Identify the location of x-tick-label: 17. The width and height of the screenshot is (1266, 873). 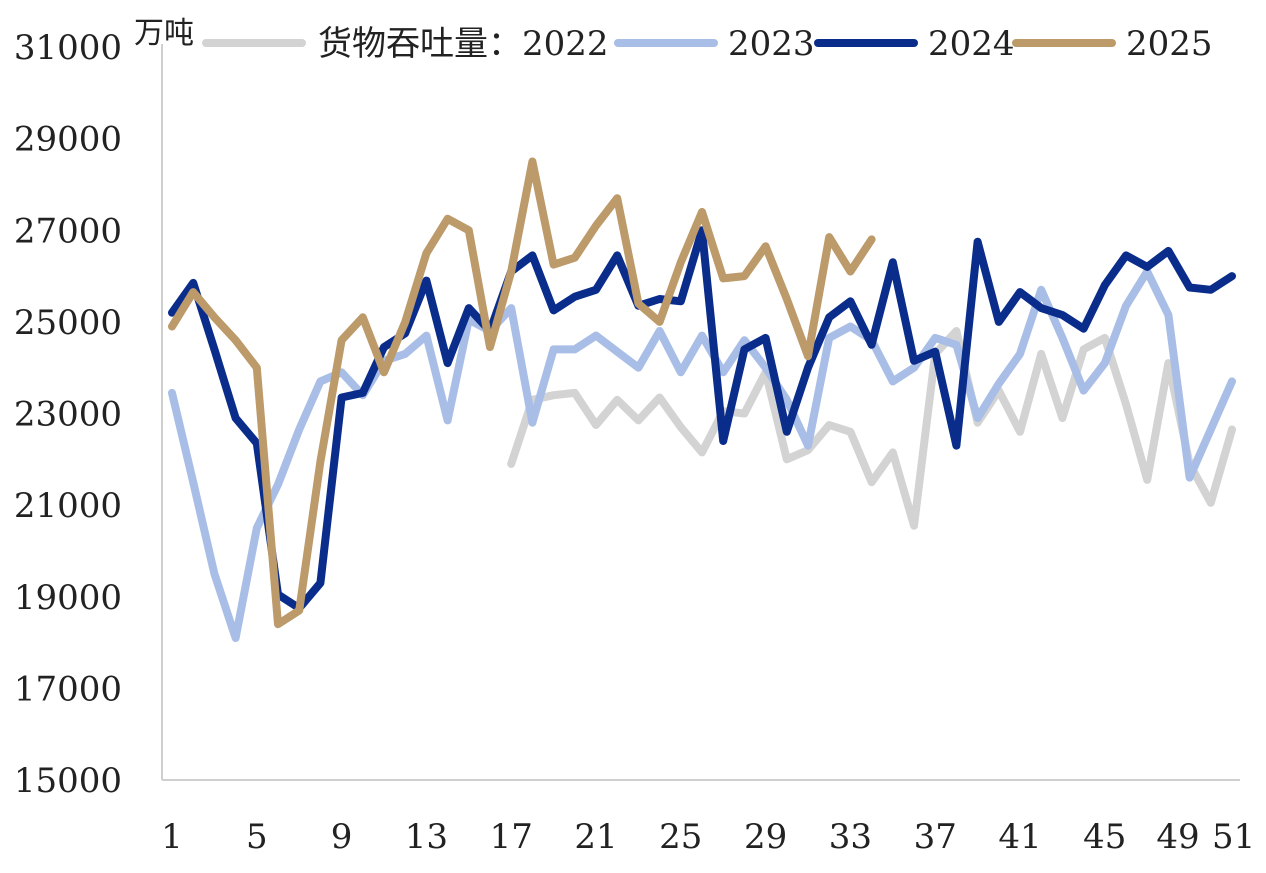
(511, 837).